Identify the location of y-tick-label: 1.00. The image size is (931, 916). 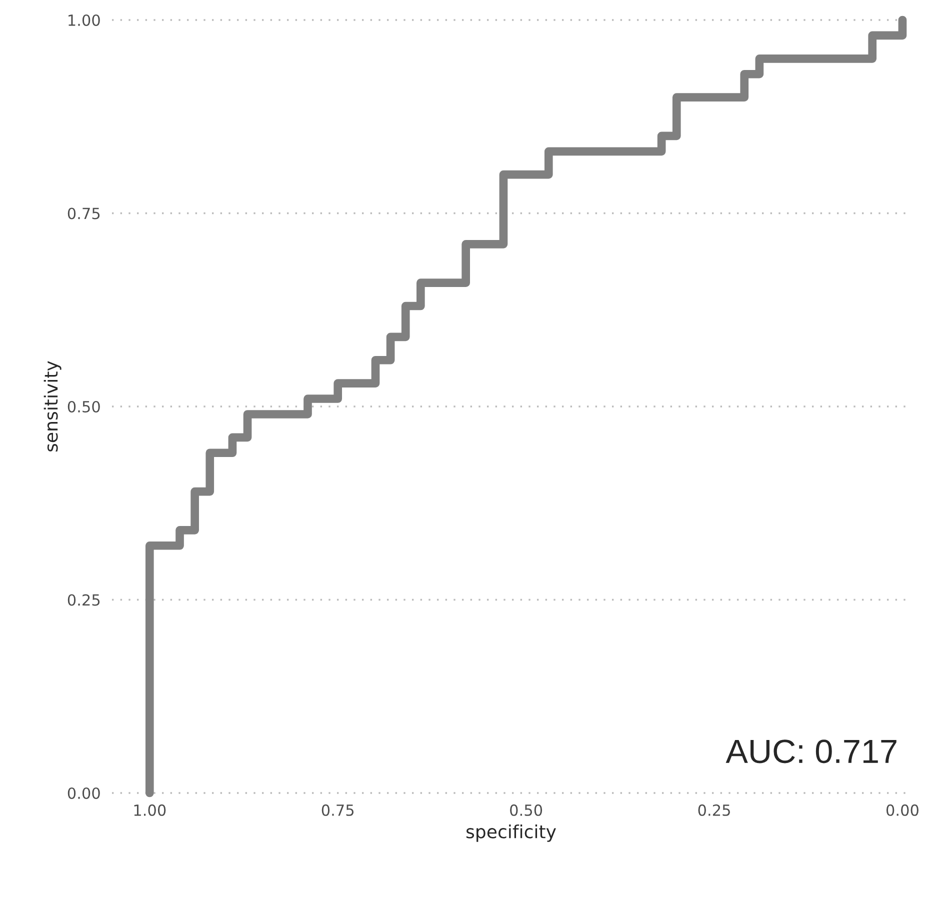
(84, 20).